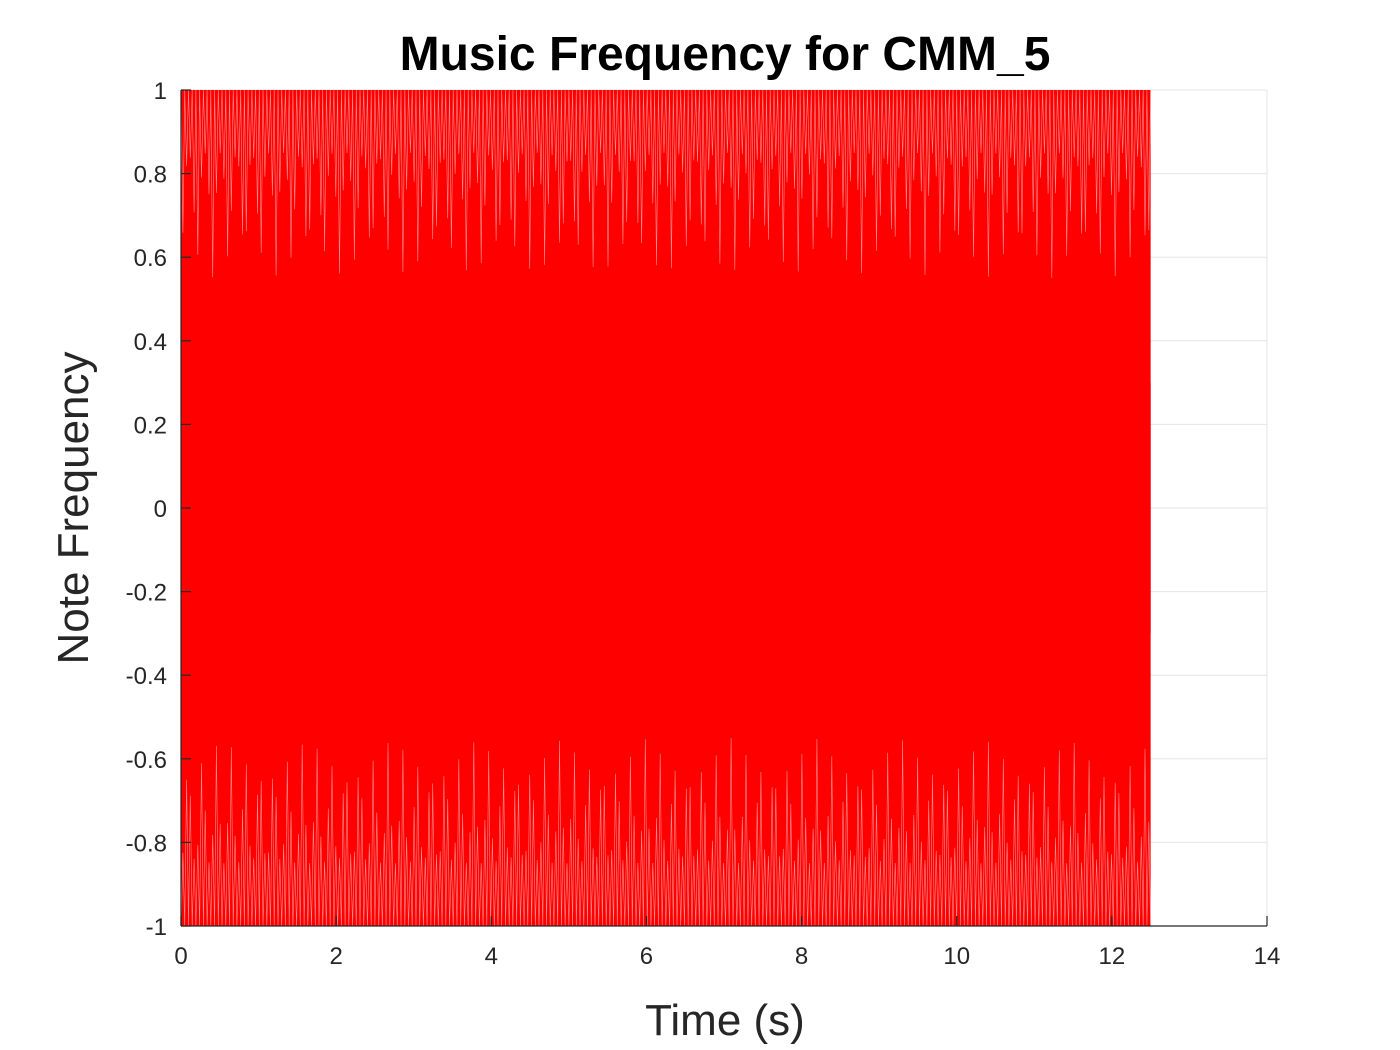  Describe the element at coordinates (156, 927) in the screenshot. I see `y-tick-label: -1` at that location.